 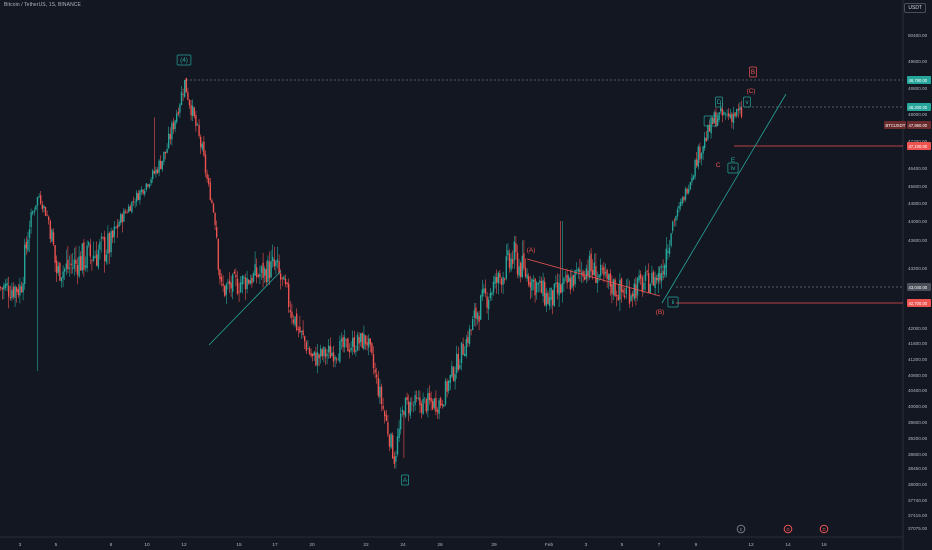 What do you see at coordinates (586, 545) in the screenshot?
I see `x-tick-label: 3` at bounding box center [586, 545].